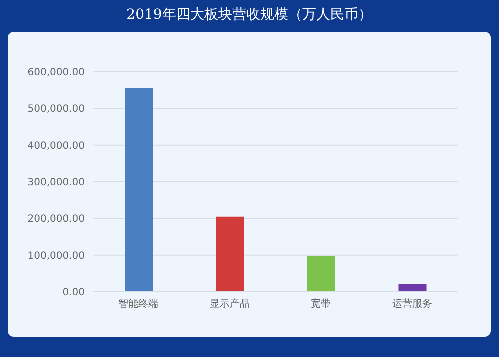 This screenshot has height=357, width=499. What do you see at coordinates (56, 146) in the screenshot?
I see `y-tick-label: 400,000.00` at bounding box center [56, 146].